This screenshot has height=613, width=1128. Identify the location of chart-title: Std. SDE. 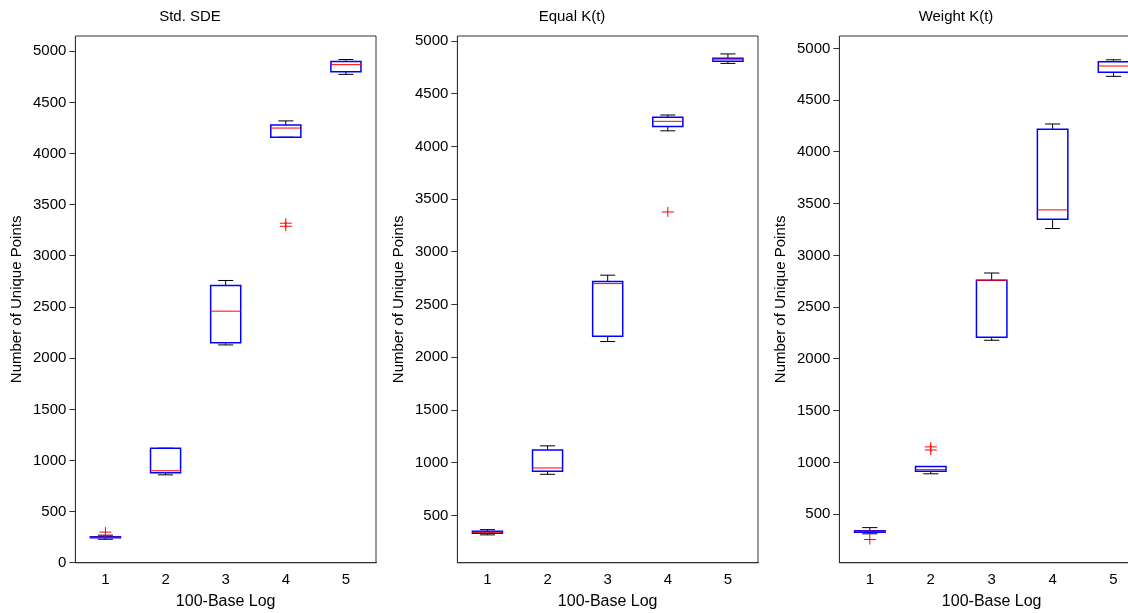
(190, 16).